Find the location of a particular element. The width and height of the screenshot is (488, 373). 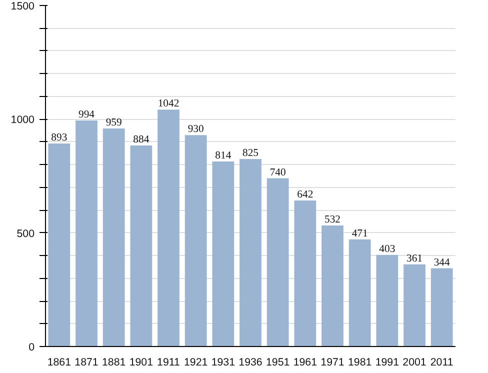

data-label: 403 is located at coordinates (387, 249).